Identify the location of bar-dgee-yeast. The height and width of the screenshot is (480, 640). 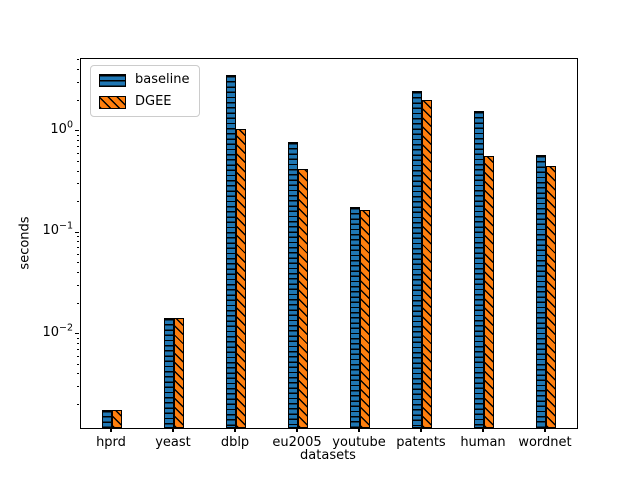
(179, 373).